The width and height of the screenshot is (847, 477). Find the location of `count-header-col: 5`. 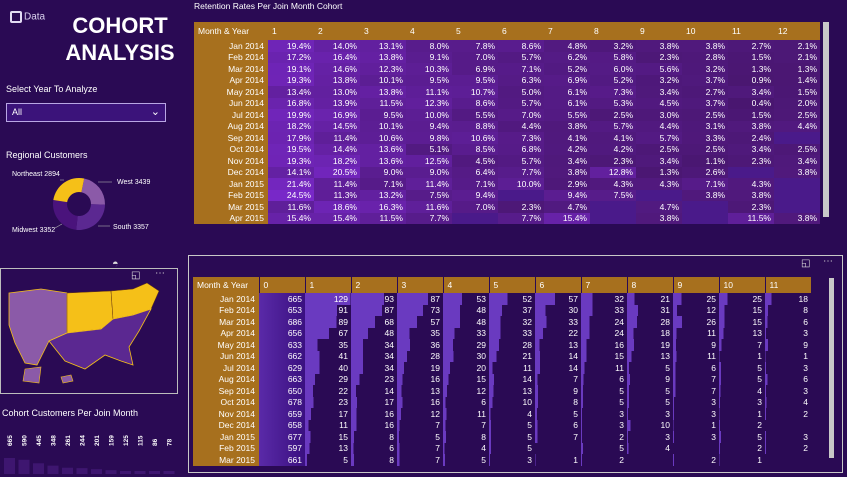

count-header-col: 5 is located at coordinates (512, 285).